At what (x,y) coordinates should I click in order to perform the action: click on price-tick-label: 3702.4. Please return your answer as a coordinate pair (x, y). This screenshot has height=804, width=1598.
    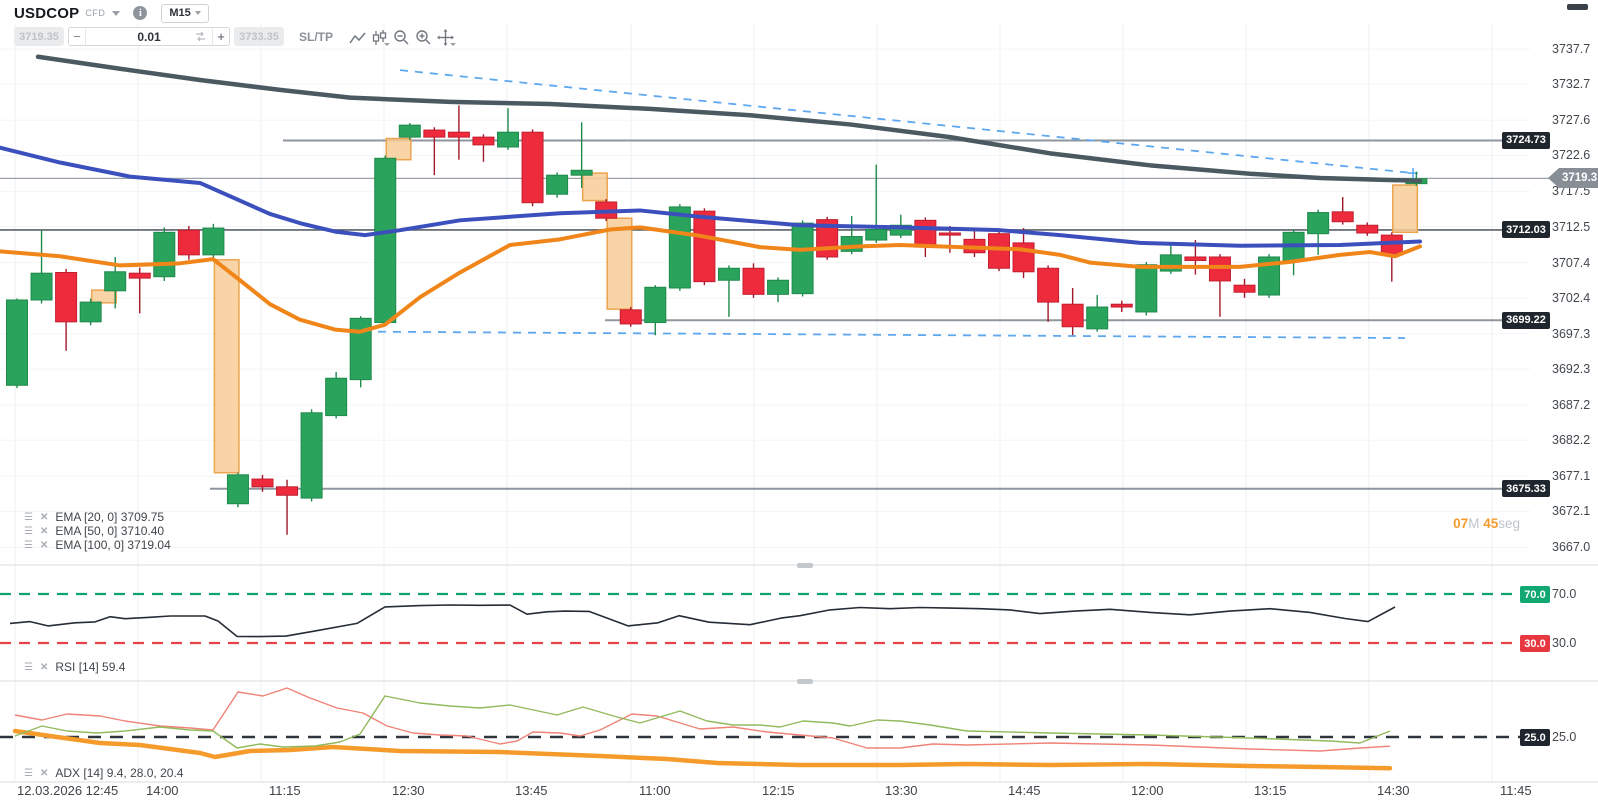
    Looking at the image, I should click on (1571, 297).